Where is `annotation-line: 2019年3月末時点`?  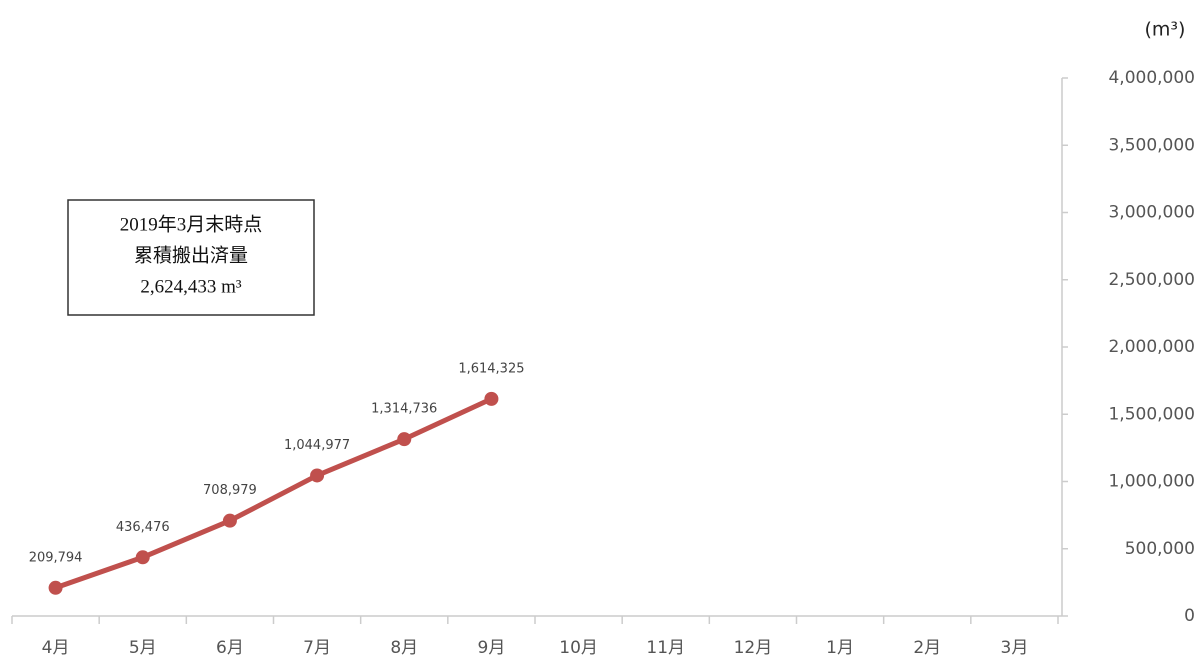 annotation-line: 2019年3月末時点 is located at coordinates (191, 224).